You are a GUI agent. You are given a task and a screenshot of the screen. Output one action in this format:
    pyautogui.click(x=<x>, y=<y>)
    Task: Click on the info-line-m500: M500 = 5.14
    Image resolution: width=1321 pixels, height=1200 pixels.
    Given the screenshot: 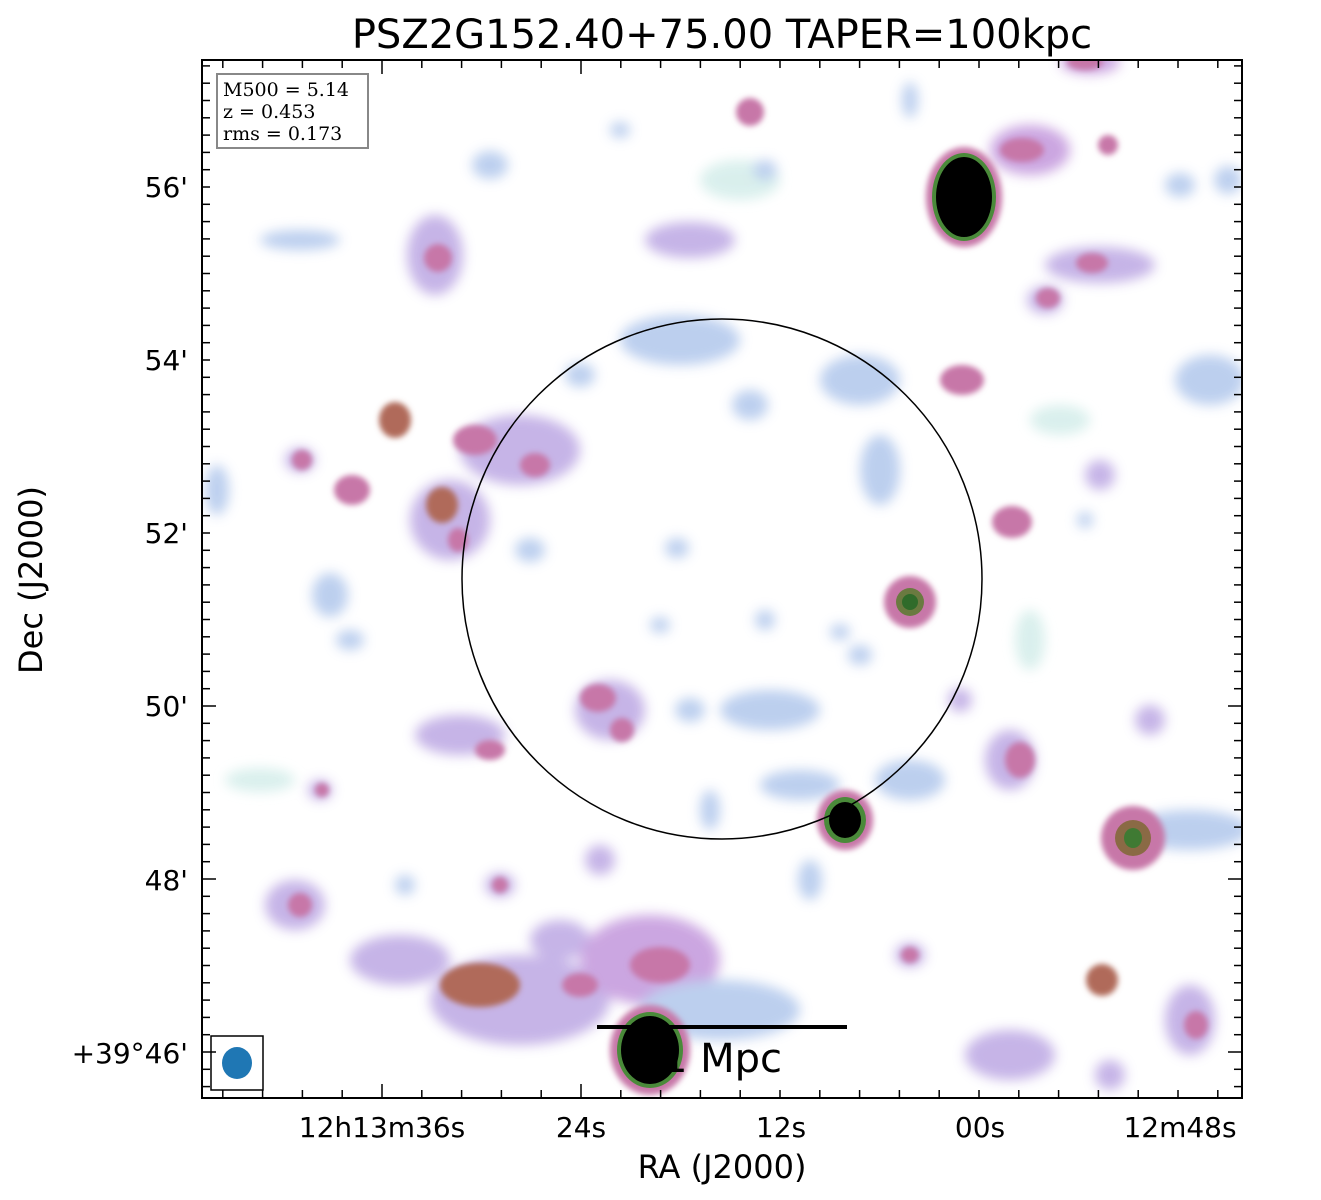 What is the action you would take?
    pyautogui.click(x=286, y=90)
    